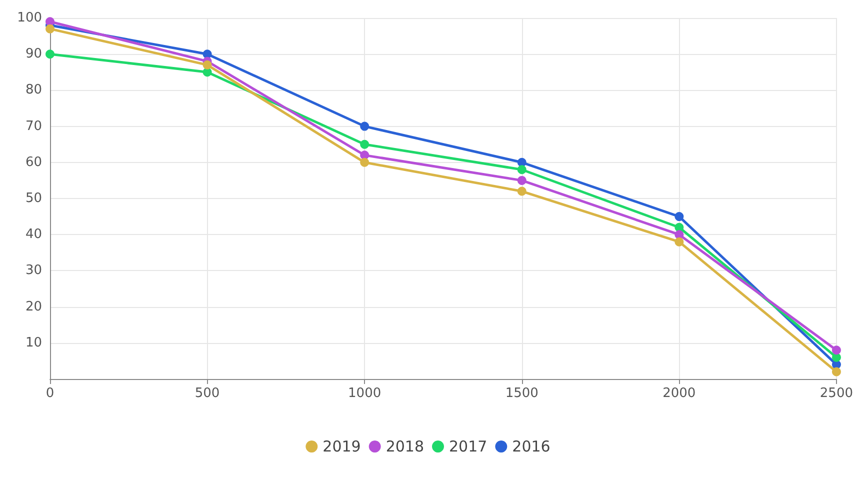  What do you see at coordinates (405, 447) in the screenshot?
I see `legend-label: 2018` at bounding box center [405, 447].